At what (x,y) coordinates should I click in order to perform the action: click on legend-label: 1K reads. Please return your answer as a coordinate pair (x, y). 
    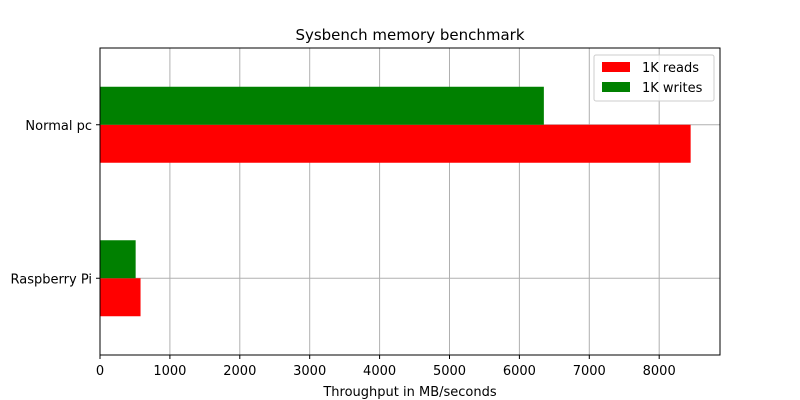
    Looking at the image, I should click on (670, 68).